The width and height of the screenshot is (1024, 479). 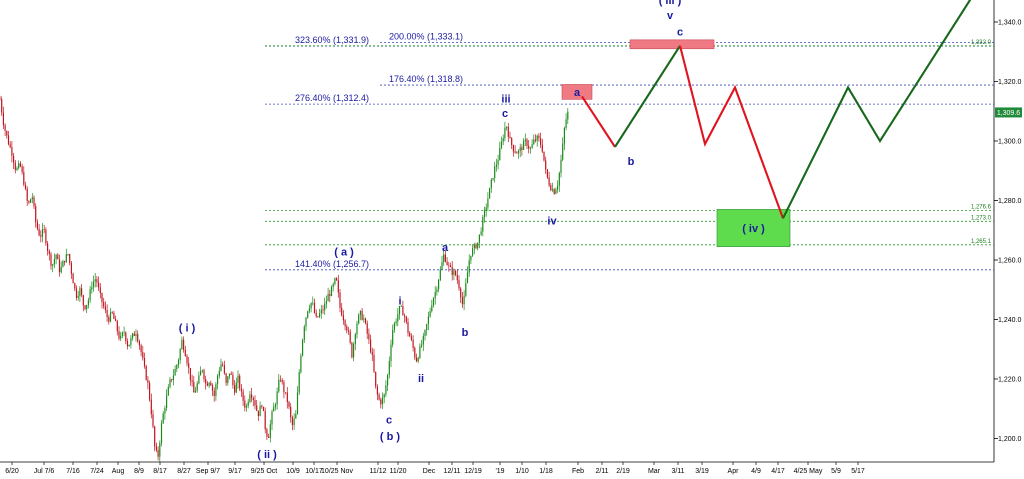 I want to click on x-tick-label: Aug, so click(x=118, y=471).